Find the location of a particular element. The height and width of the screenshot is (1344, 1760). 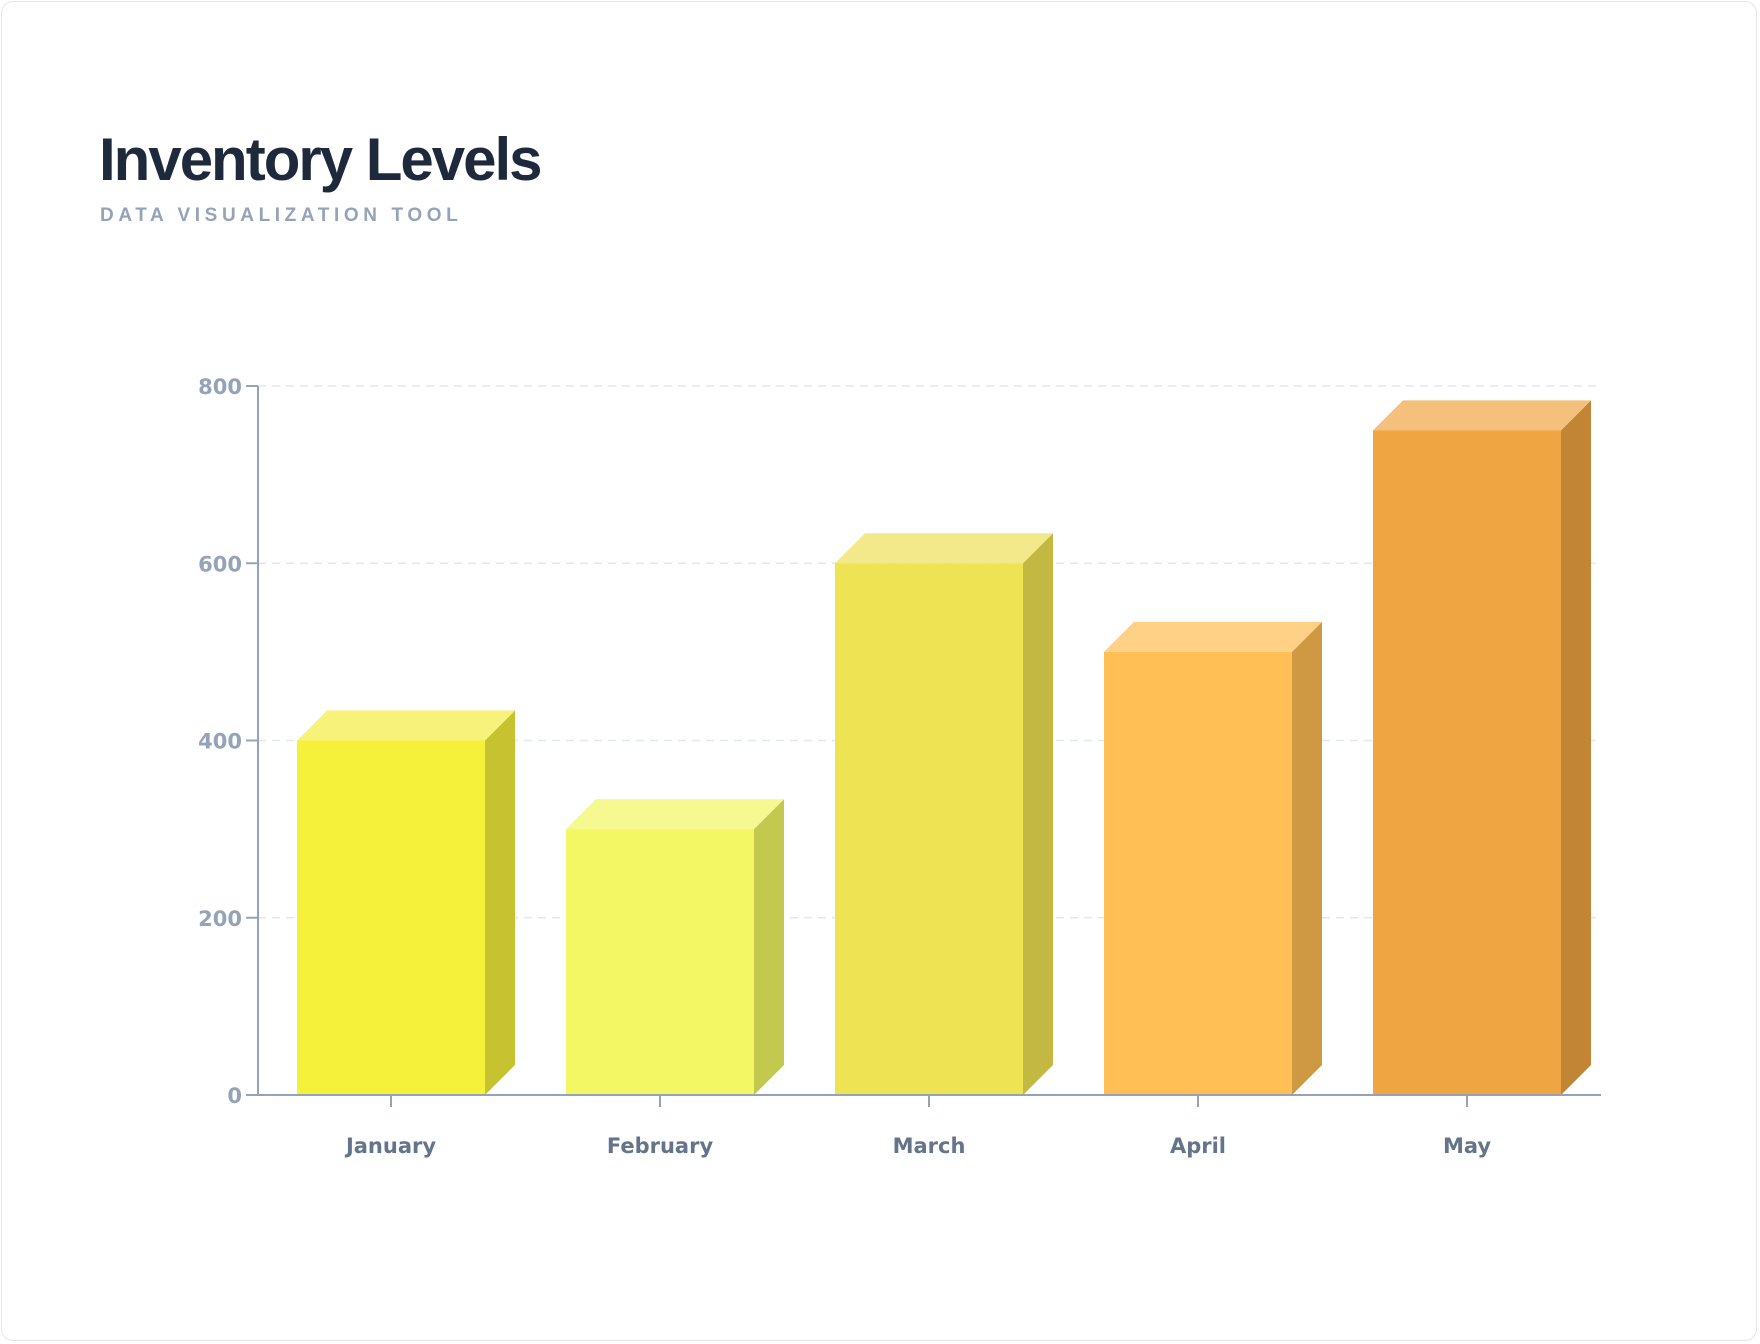

y-tick-label: 600 is located at coordinates (220, 564).